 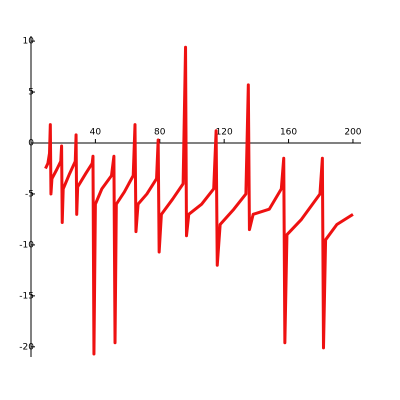 I want to click on x-tick-label: 40, so click(x=96, y=133).